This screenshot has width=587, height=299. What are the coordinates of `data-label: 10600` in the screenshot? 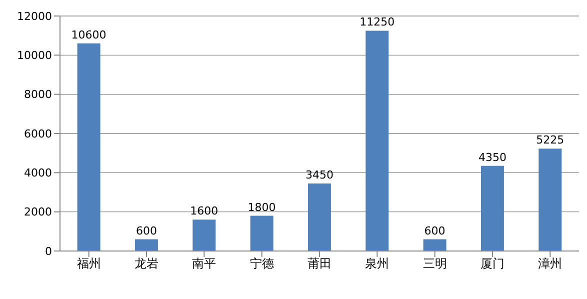 It's located at (88, 35).